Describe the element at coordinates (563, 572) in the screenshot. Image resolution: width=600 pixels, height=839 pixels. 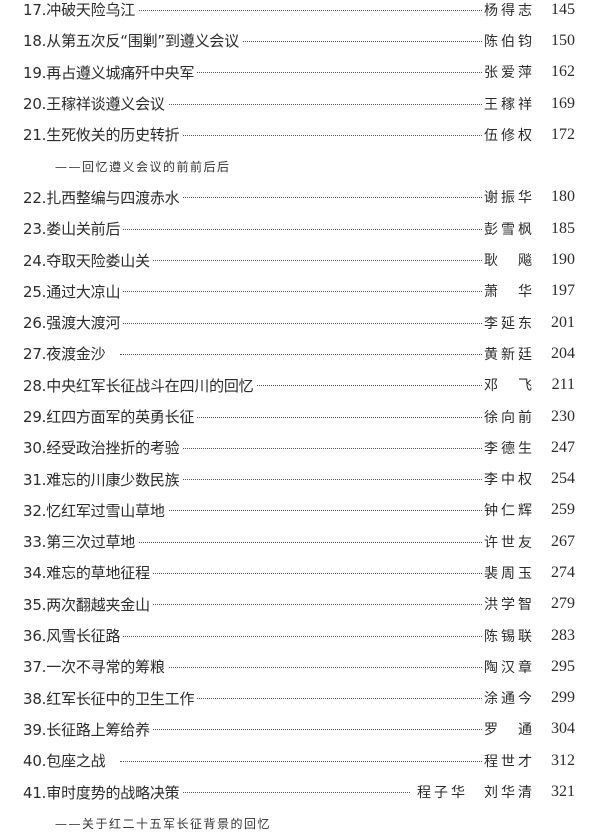
I see `entry-page-number: 274` at that location.